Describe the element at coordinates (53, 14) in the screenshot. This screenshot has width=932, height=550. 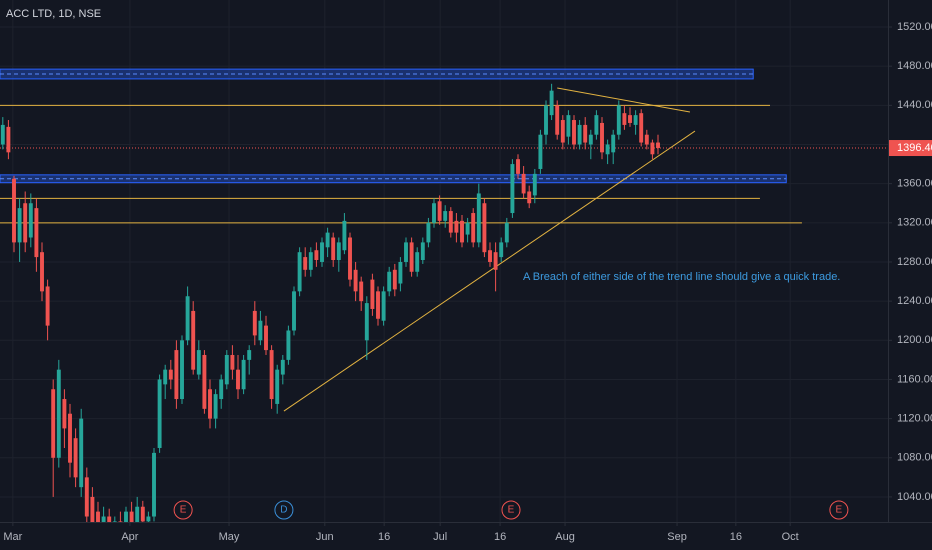
I see `chart-title: ACC LTD, 1D, NSE` at that location.